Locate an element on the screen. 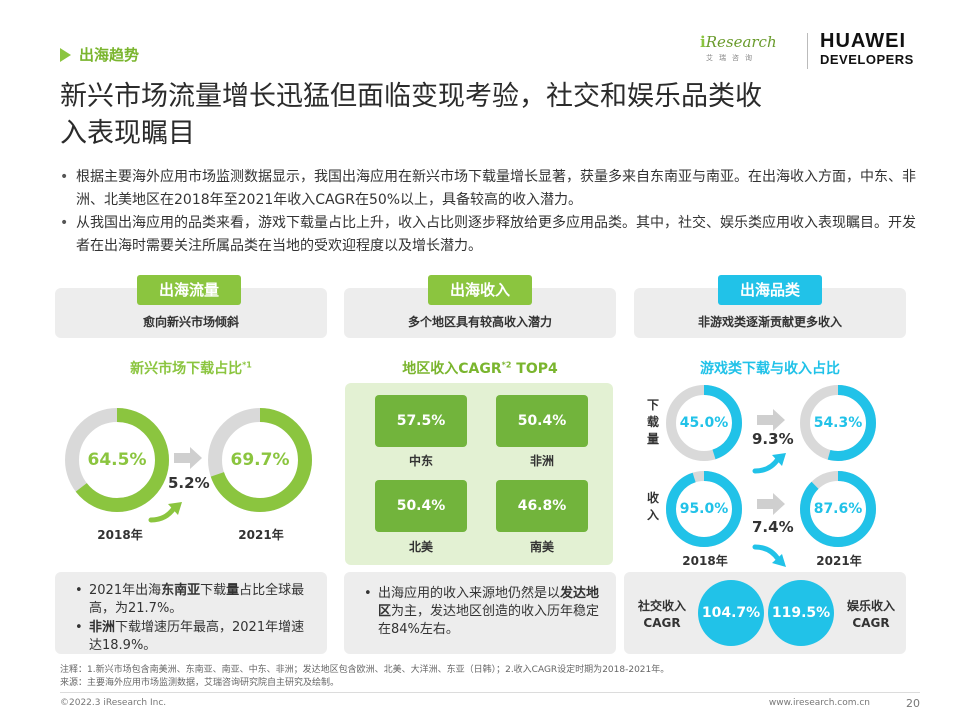  revenue-chart-title-suffix: TOP4 is located at coordinates (534, 369).